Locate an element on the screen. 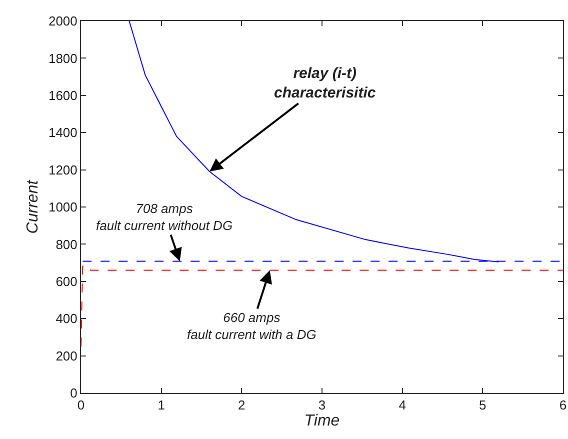  y-tick-label: 1400 is located at coordinates (63, 132).